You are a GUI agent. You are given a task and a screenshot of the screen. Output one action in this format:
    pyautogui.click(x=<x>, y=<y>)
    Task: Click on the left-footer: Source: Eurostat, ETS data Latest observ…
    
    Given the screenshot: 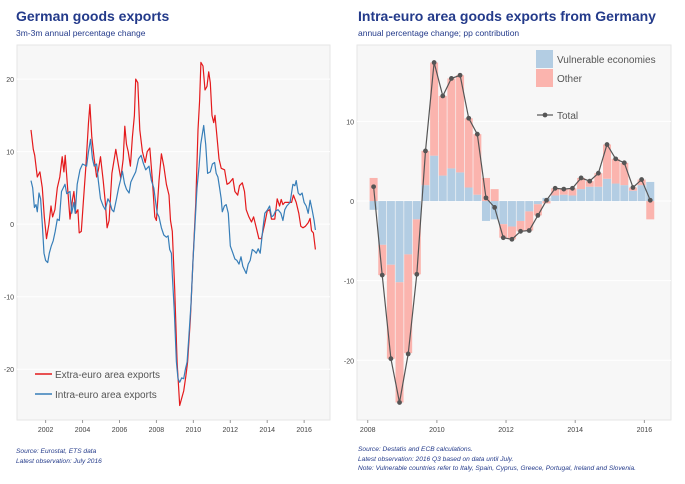 What is the action you would take?
    pyautogui.click(x=59, y=456)
    